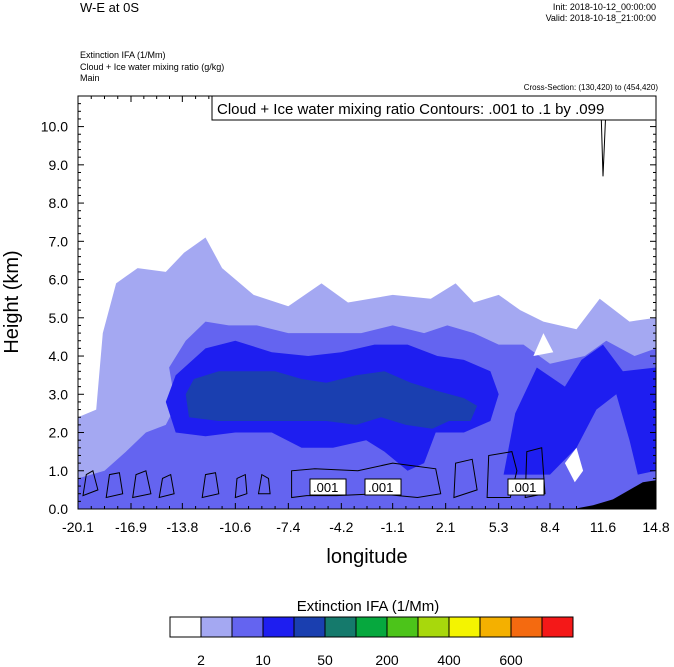 Image resolution: width=674 pixels, height=667 pixels. Describe the element at coordinates (341, 527) in the screenshot. I see `x-tick-label: -4.2` at that location.